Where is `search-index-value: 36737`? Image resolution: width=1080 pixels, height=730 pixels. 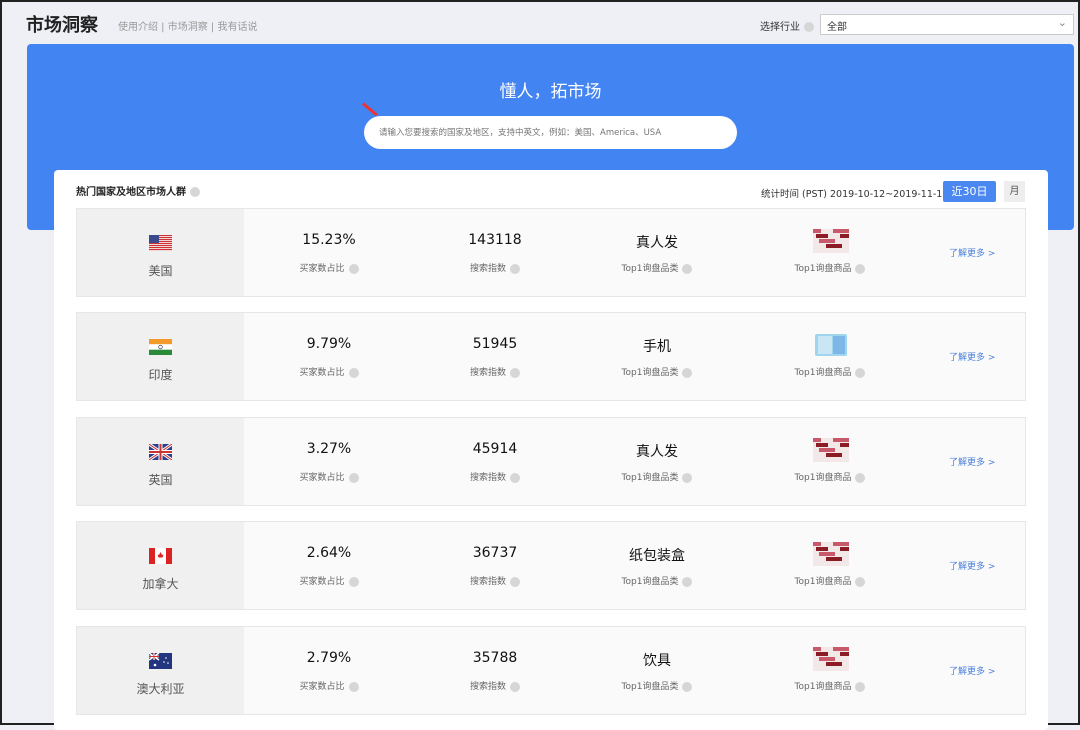 search-index-value: 36737 is located at coordinates (495, 553).